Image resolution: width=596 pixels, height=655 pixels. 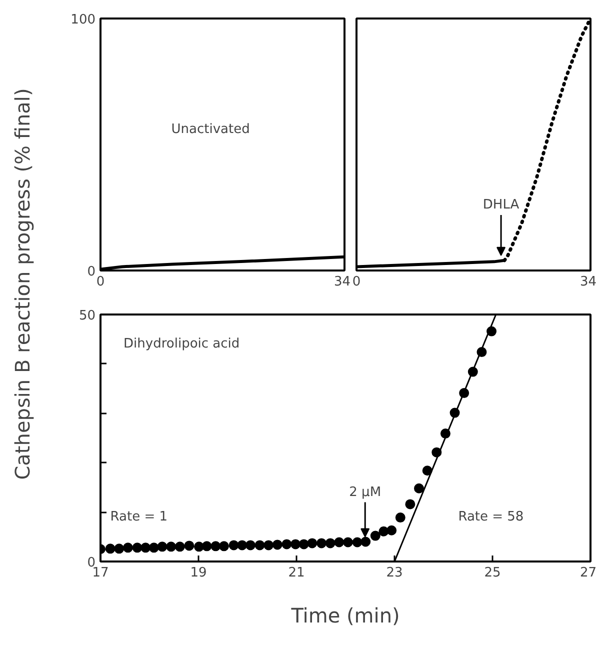 What do you see at coordinates (210, 129) in the screenshot?
I see `annotation: Unactivated` at bounding box center [210, 129].